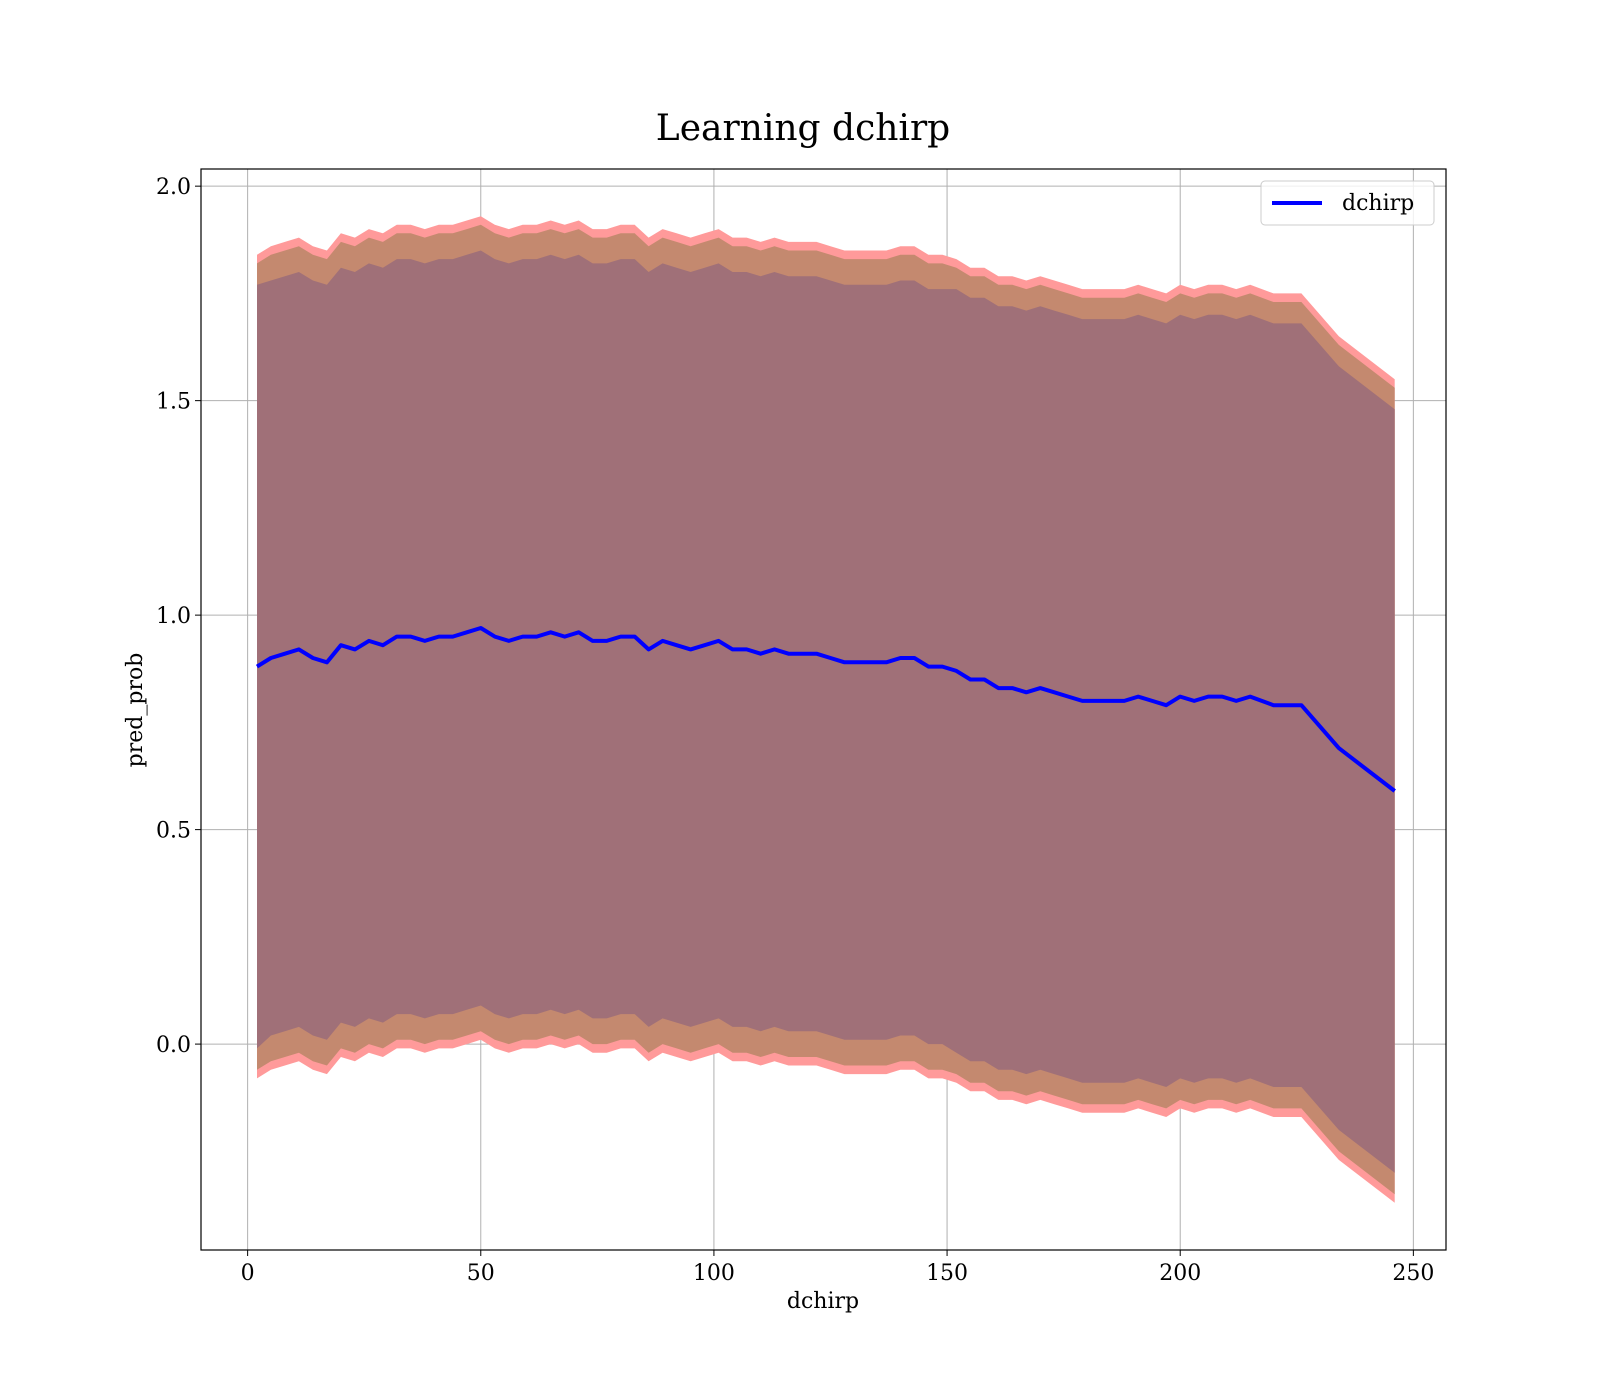 This screenshot has width=1600, height=1400. What do you see at coordinates (714, 1273) in the screenshot?
I see `x-tick-label: 100` at bounding box center [714, 1273].